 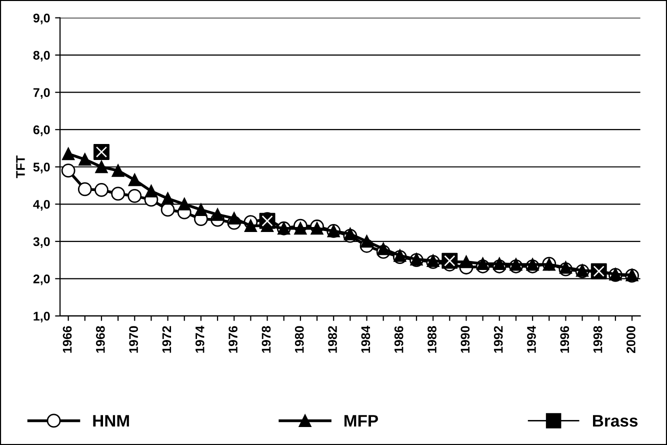 I want to click on x-tick-label: 1990, so click(x=465, y=339).